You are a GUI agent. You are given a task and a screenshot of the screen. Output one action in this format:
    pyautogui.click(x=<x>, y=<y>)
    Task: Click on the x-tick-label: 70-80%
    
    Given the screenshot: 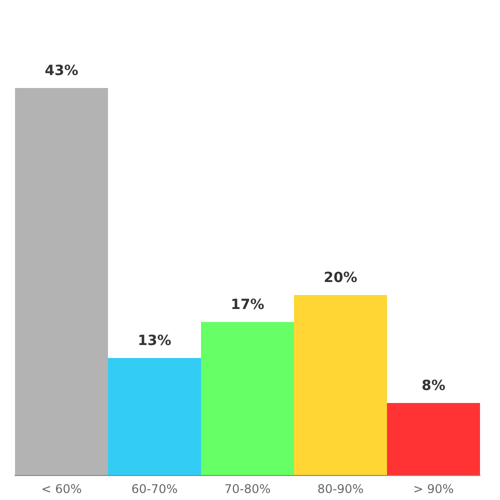 What is the action you would take?
    pyautogui.click(x=247, y=489)
    